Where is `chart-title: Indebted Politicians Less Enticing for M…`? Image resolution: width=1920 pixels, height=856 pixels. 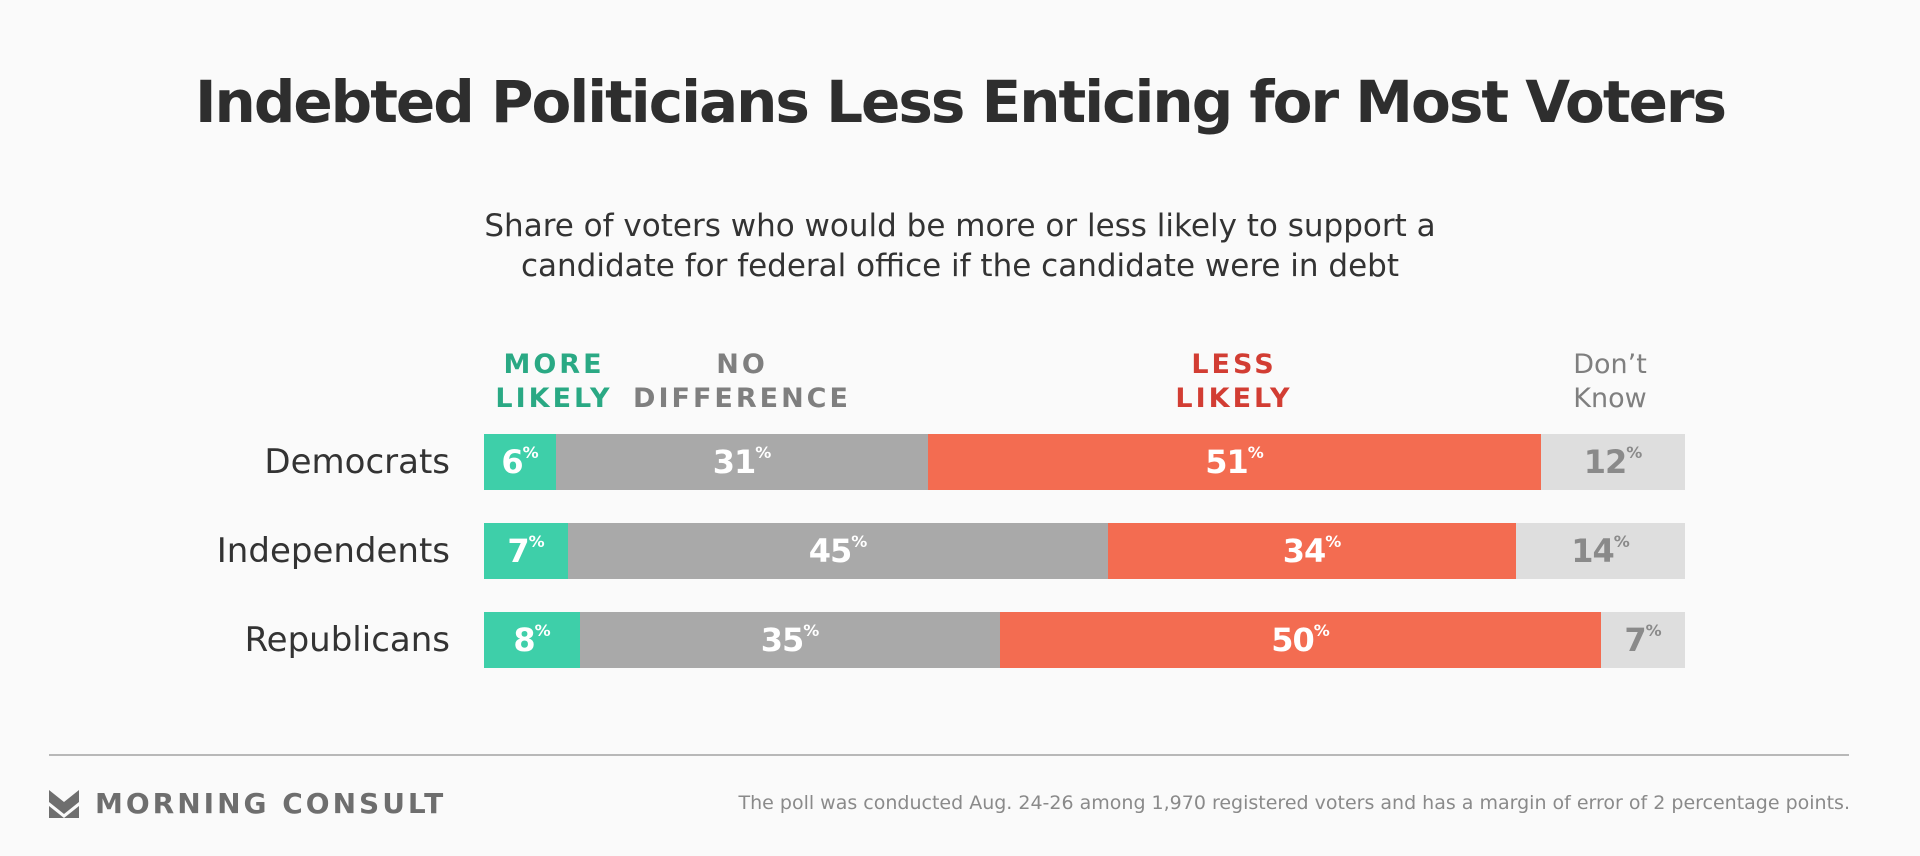 chart-title: Indebted Politicians Less Enticing for M… is located at coordinates (960, 102).